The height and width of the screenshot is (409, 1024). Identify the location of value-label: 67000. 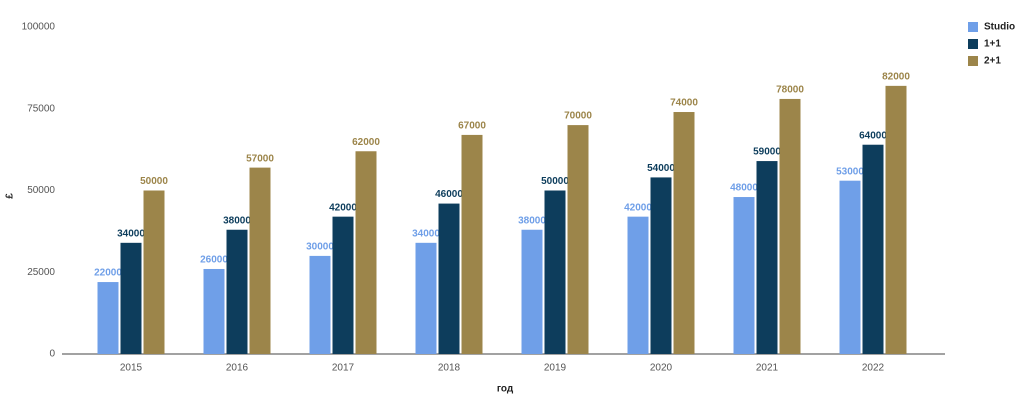
(472, 126).